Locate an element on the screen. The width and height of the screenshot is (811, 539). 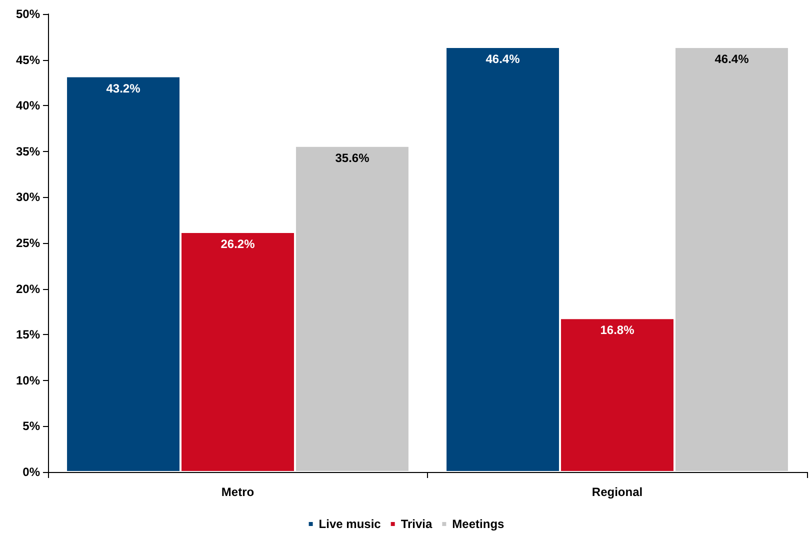
y-tick-label: 50% is located at coordinates (28, 14).